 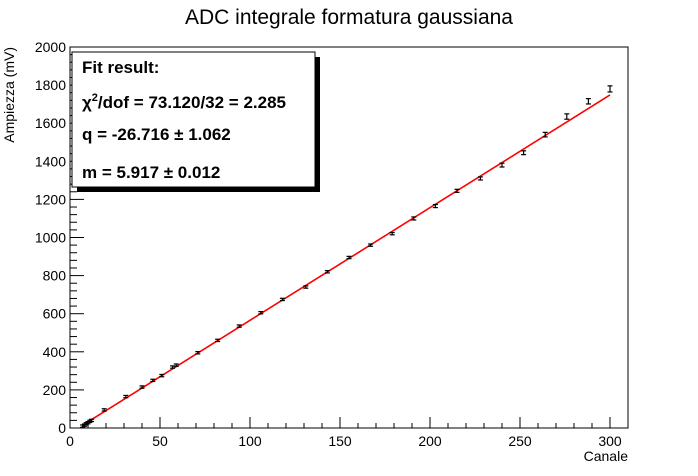 What do you see at coordinates (606, 456) in the screenshot?
I see `x-axis-label: Canale` at bounding box center [606, 456].